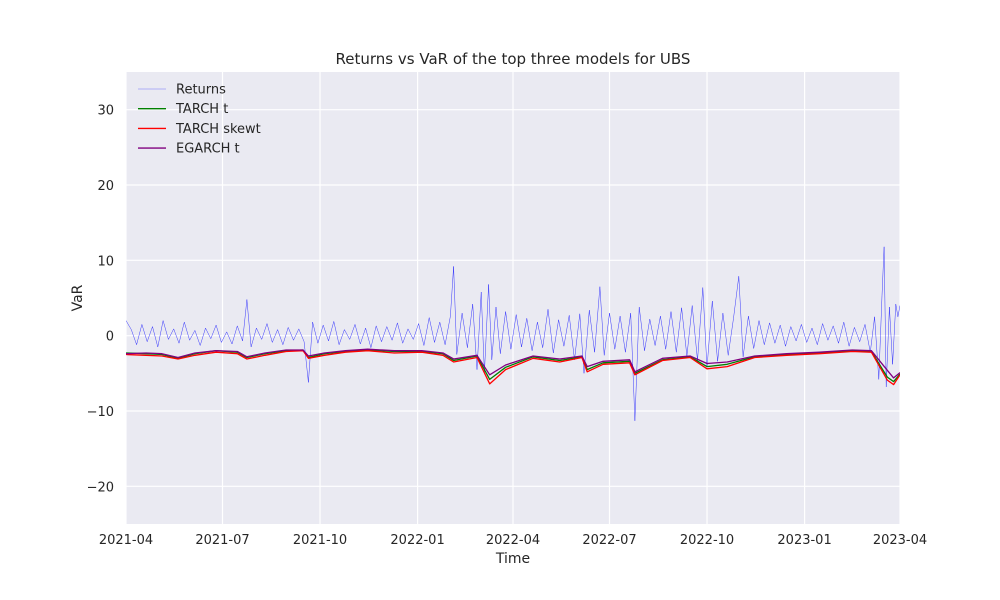 This screenshot has width=1000, height=600. What do you see at coordinates (512, 559) in the screenshot?
I see `x-axis-label: Time` at bounding box center [512, 559].